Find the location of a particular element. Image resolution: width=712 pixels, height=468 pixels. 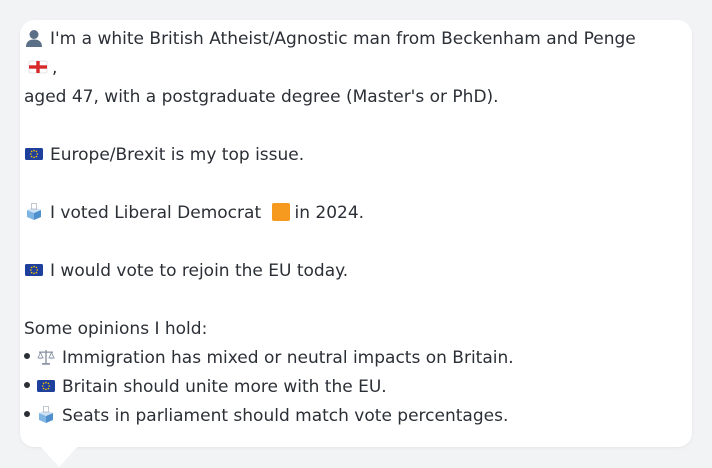

england-flag-icon is located at coordinates (38, 67).